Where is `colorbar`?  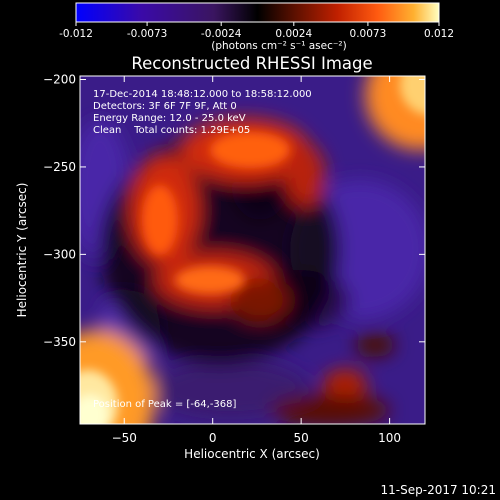
colorbar is located at coordinates (257, 12).